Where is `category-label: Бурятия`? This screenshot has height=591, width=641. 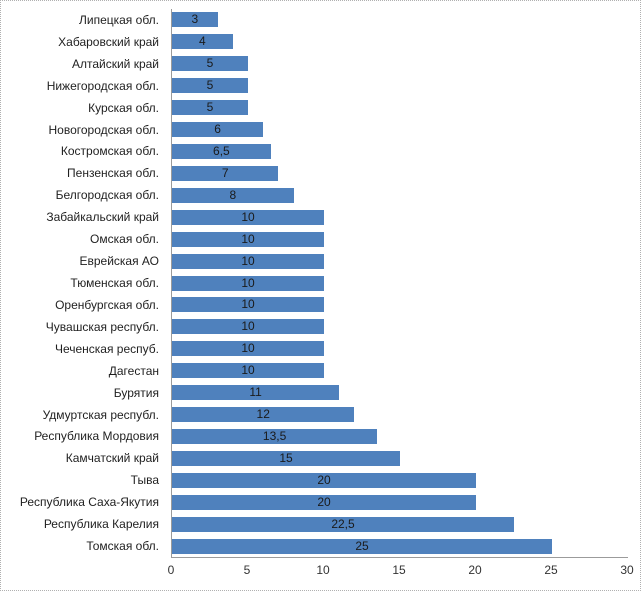 category-label: Бурятия is located at coordinates (136, 392).